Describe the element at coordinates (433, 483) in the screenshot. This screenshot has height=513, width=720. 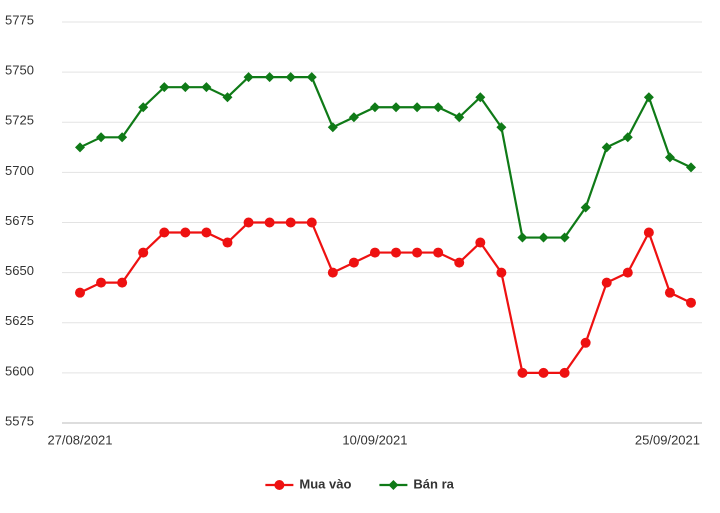
I see `legend-label: Bán ra` at that location.